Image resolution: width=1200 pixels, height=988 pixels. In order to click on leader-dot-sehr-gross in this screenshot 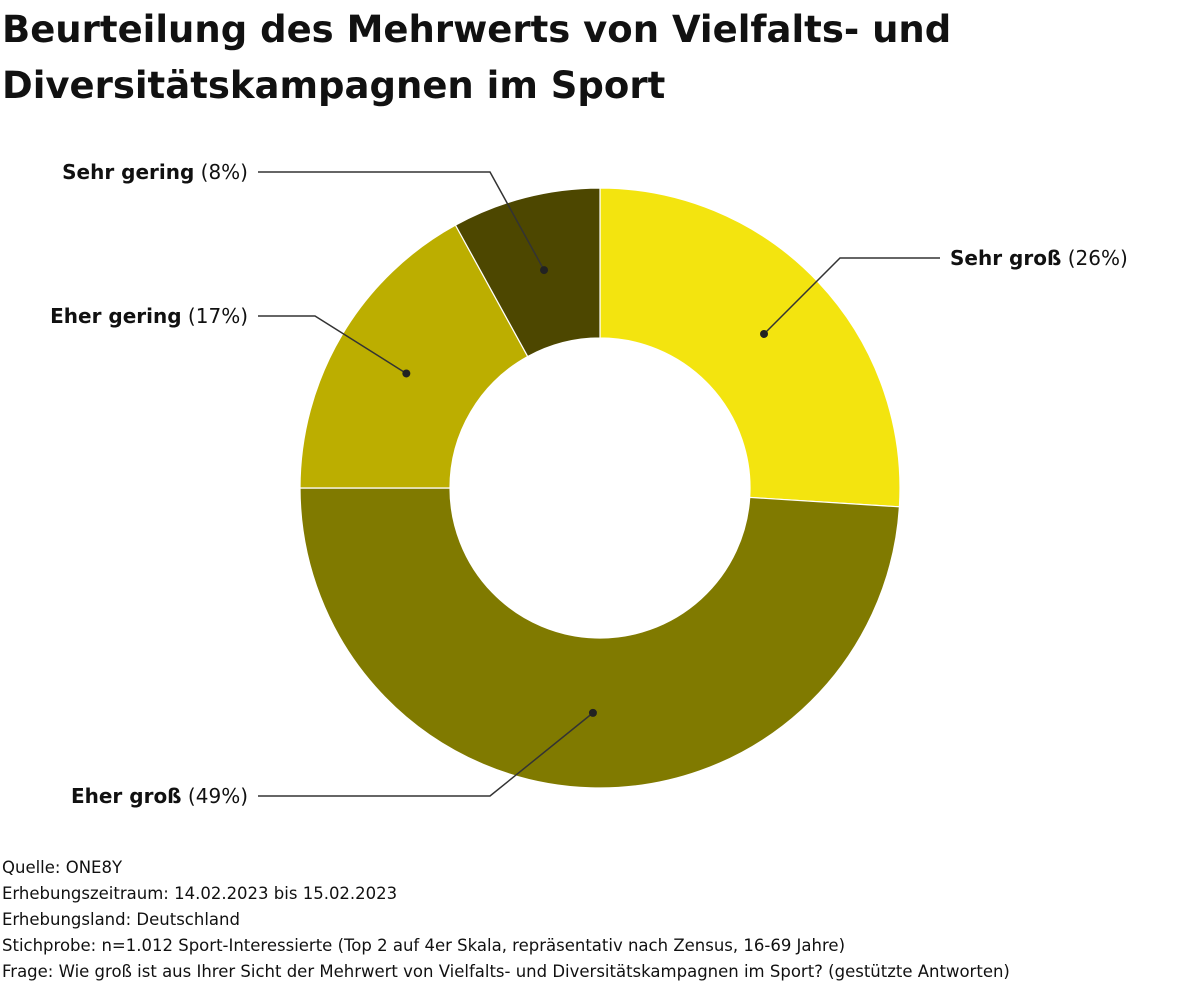, I will do `click(764, 333)`.